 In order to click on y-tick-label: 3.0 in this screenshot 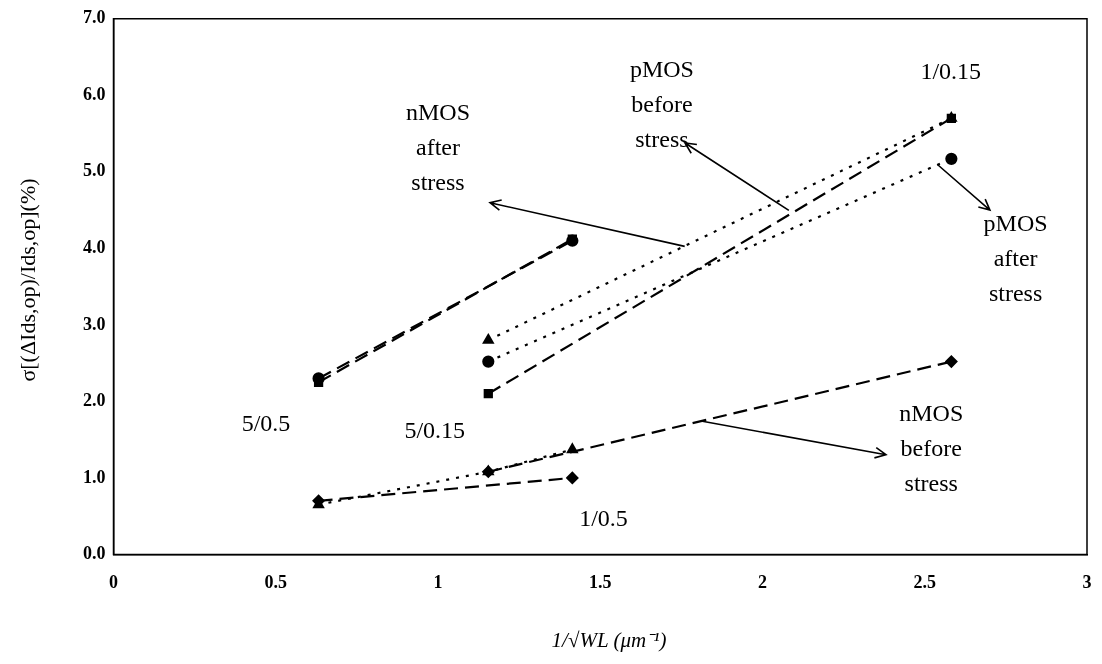, I will do `click(94, 323)`.